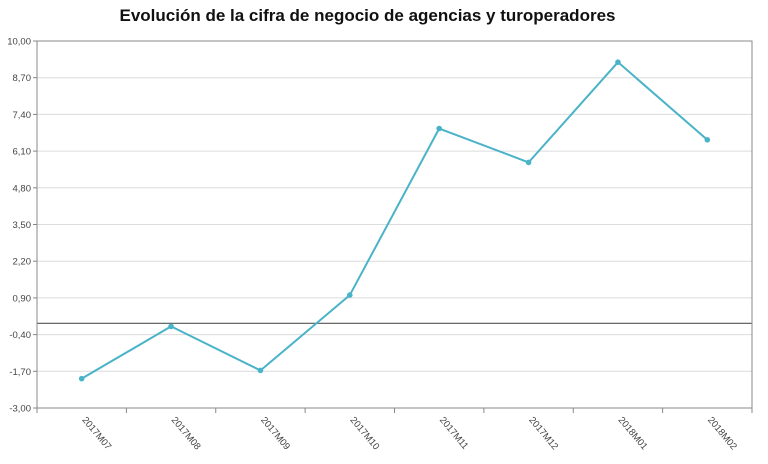 Image resolution: width=768 pixels, height=464 pixels. What do you see at coordinates (722, 433) in the screenshot?
I see `x-tick-label: 2018M02` at bounding box center [722, 433].